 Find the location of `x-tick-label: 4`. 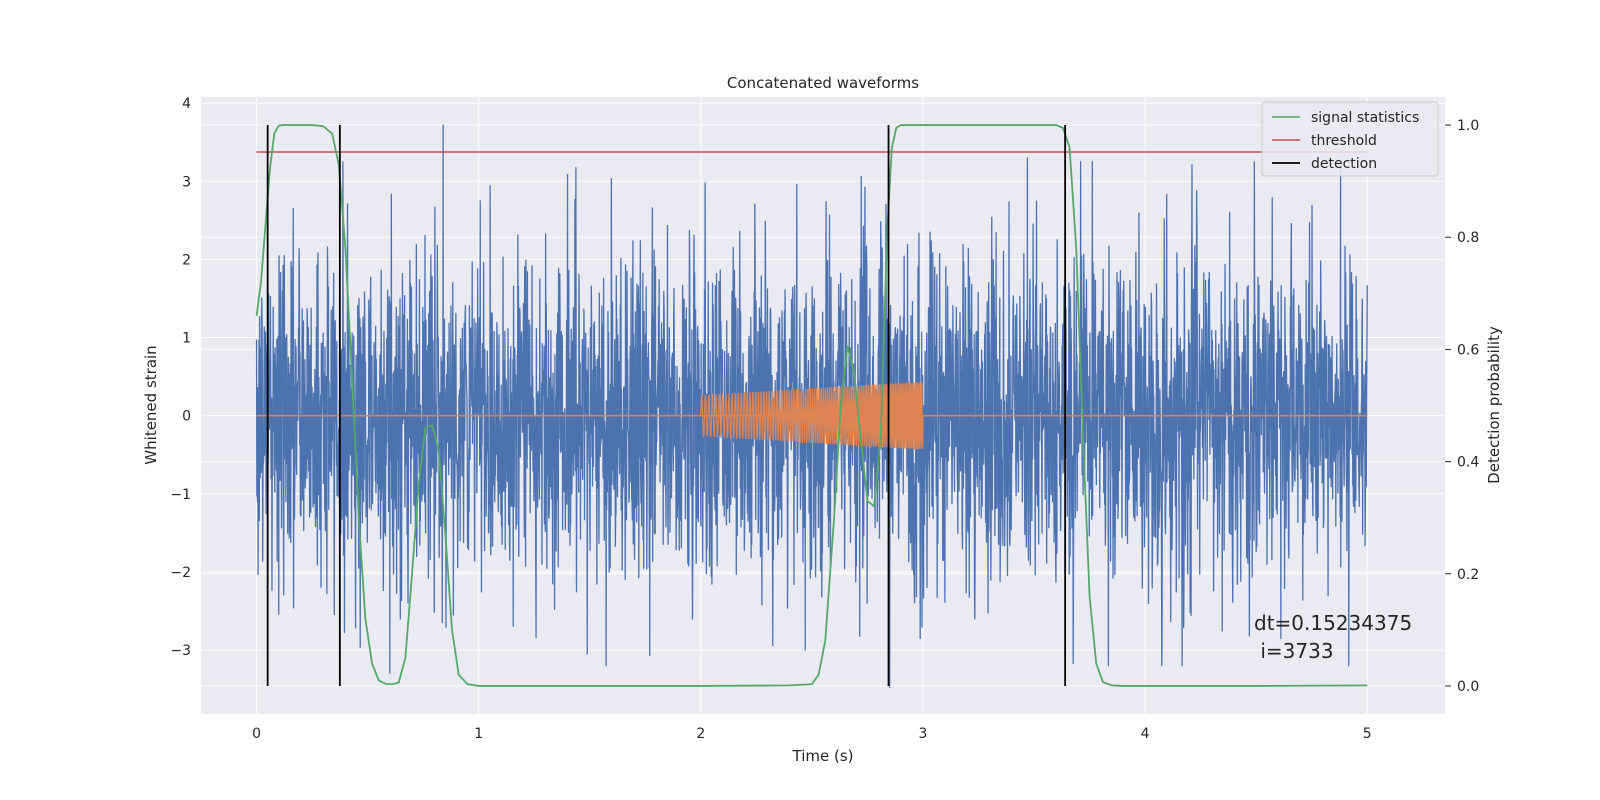

x-tick-label: 4 is located at coordinates (1145, 734).